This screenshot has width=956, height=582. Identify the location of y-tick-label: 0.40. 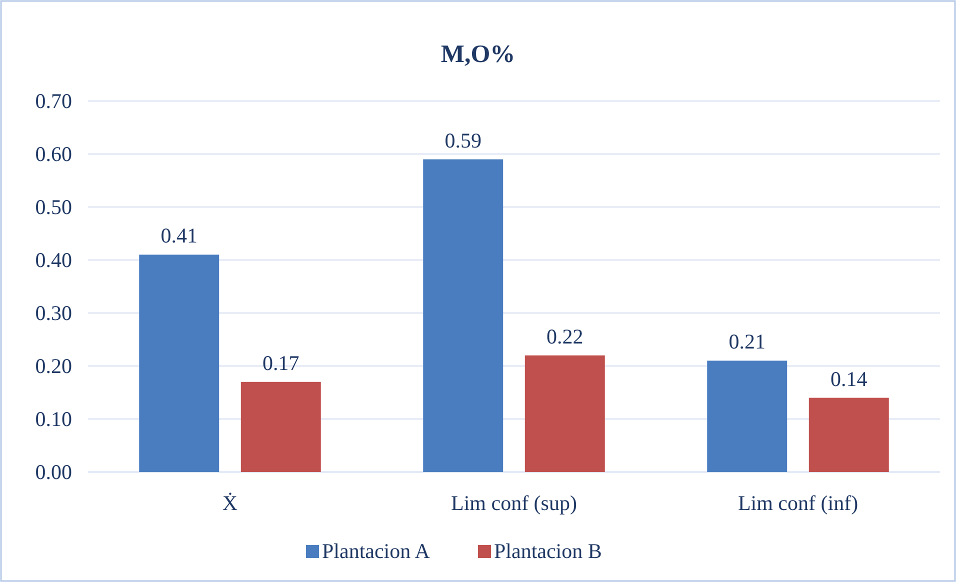
(53, 260).